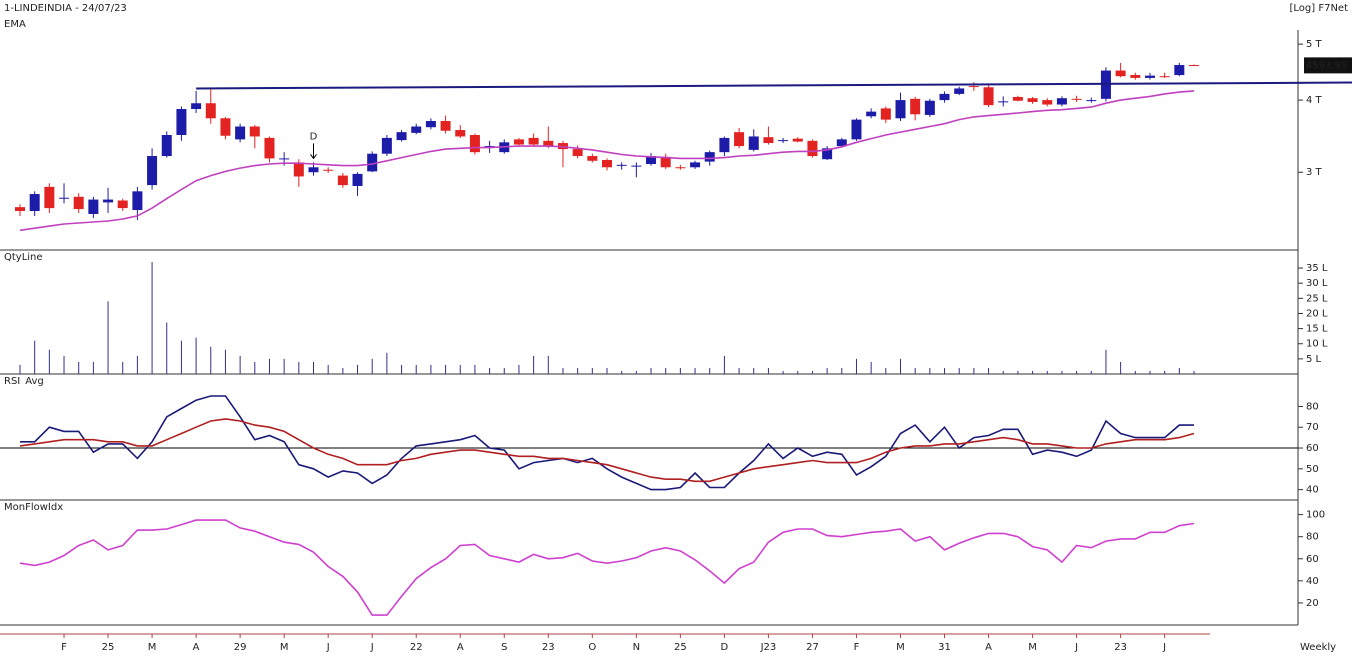 Image resolution: width=1352 pixels, height=656 pixels. Describe the element at coordinates (1317, 344) in the screenshot. I see `y-tick-label: 10 L` at that location.